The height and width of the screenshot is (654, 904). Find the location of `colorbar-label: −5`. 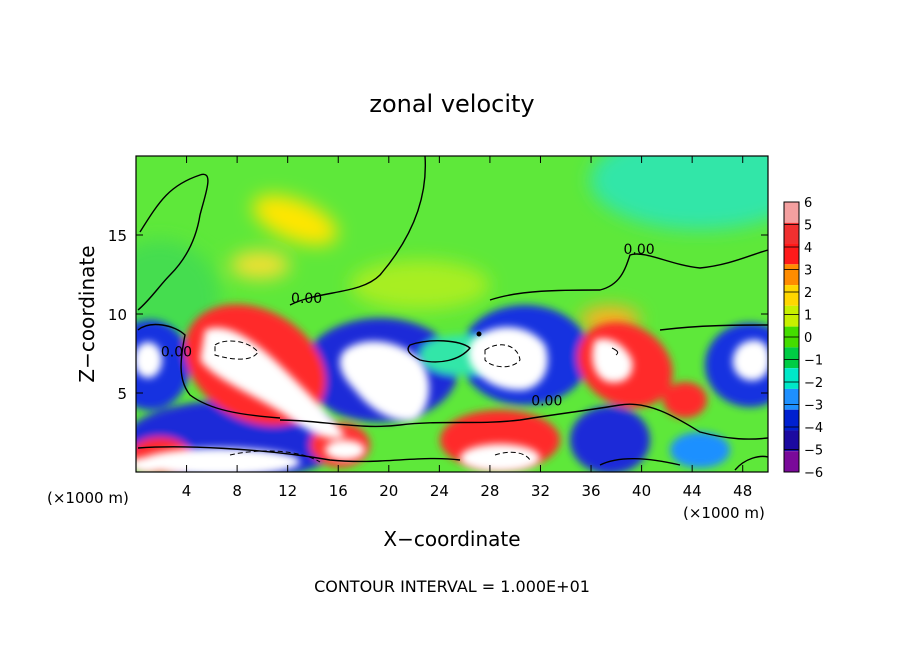

colorbar-label: −5 is located at coordinates (813, 451).